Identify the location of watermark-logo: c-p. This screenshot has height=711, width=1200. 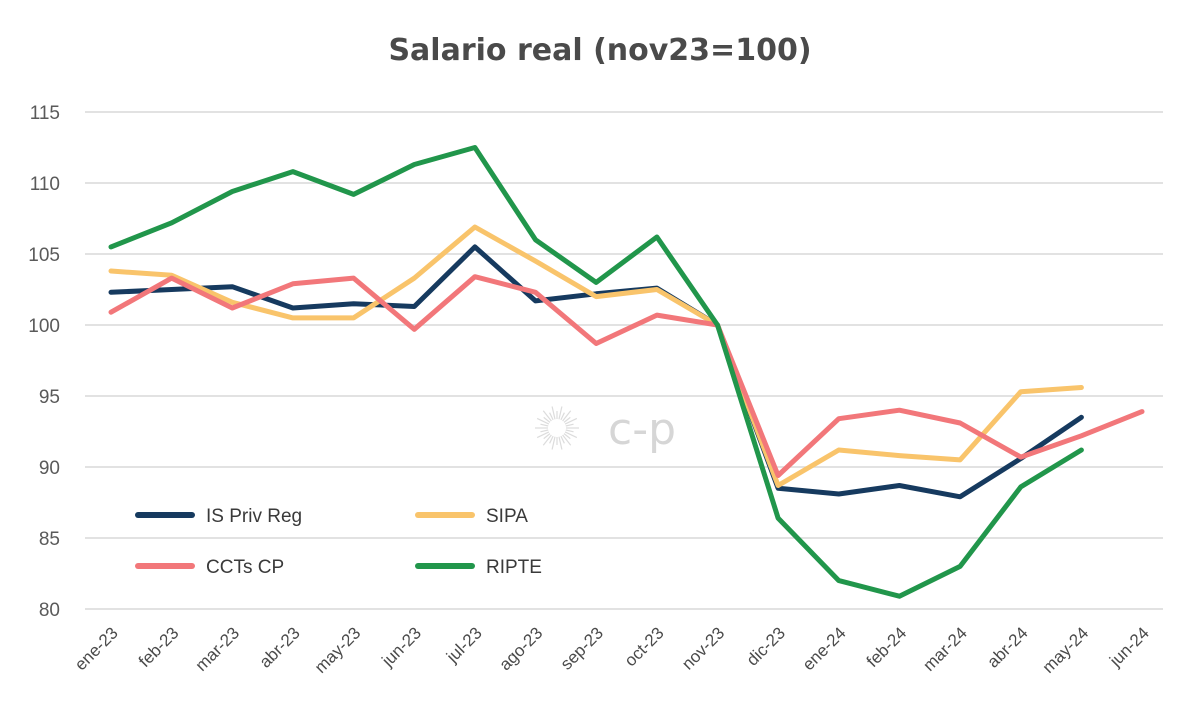
(605, 429).